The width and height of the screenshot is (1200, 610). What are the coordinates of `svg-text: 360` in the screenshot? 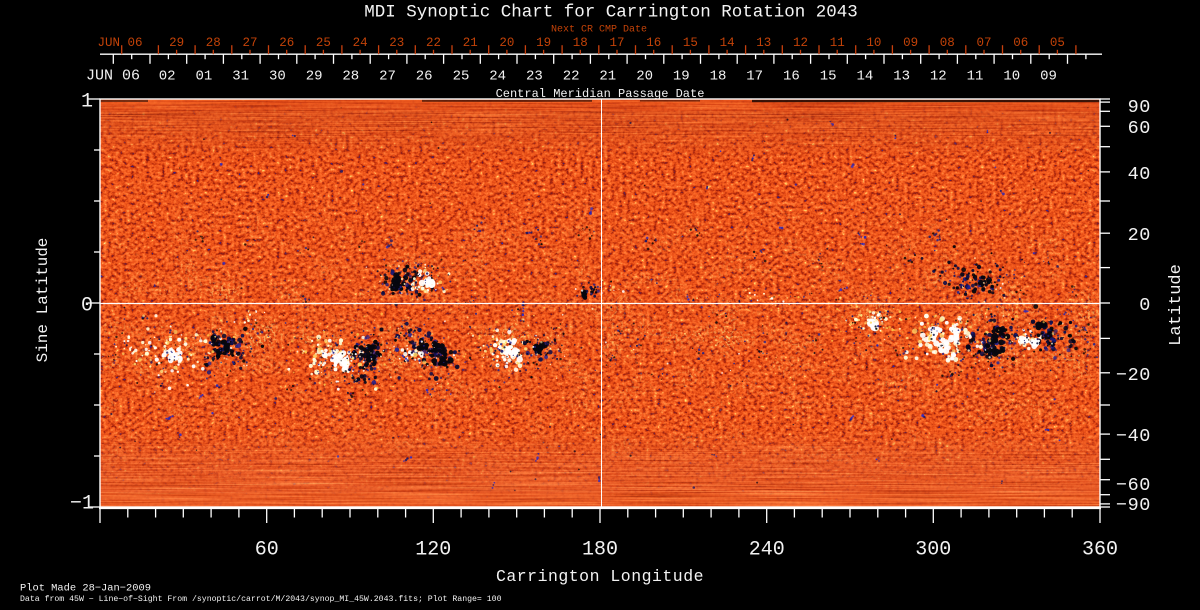 It's located at (1100, 550).